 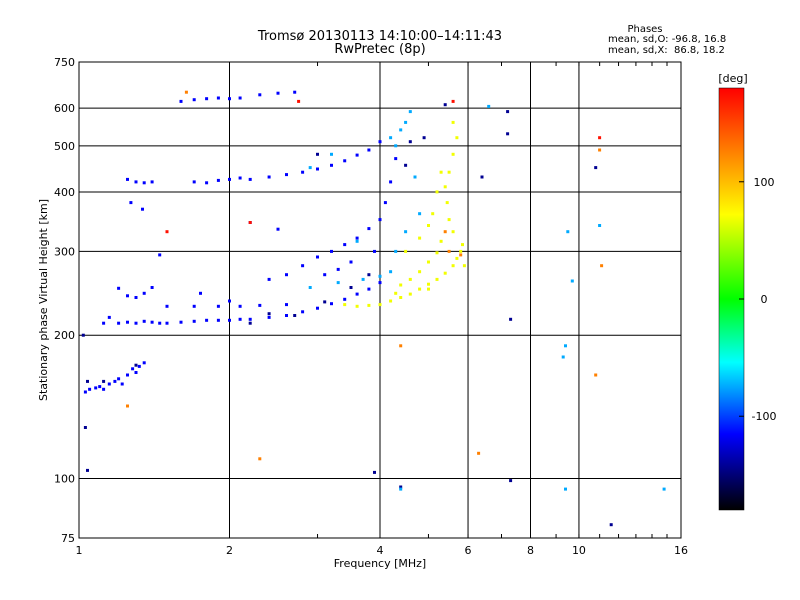 I want to click on chart-subtitle: RwPretec (8p), so click(x=379, y=49).